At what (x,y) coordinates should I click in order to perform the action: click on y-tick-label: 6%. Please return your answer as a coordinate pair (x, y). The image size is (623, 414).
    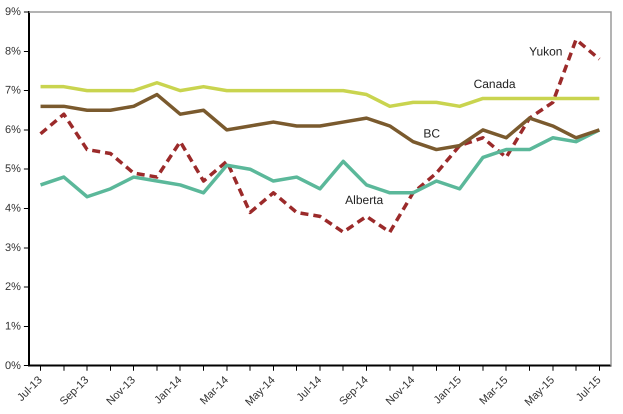
    Looking at the image, I should click on (13, 130).